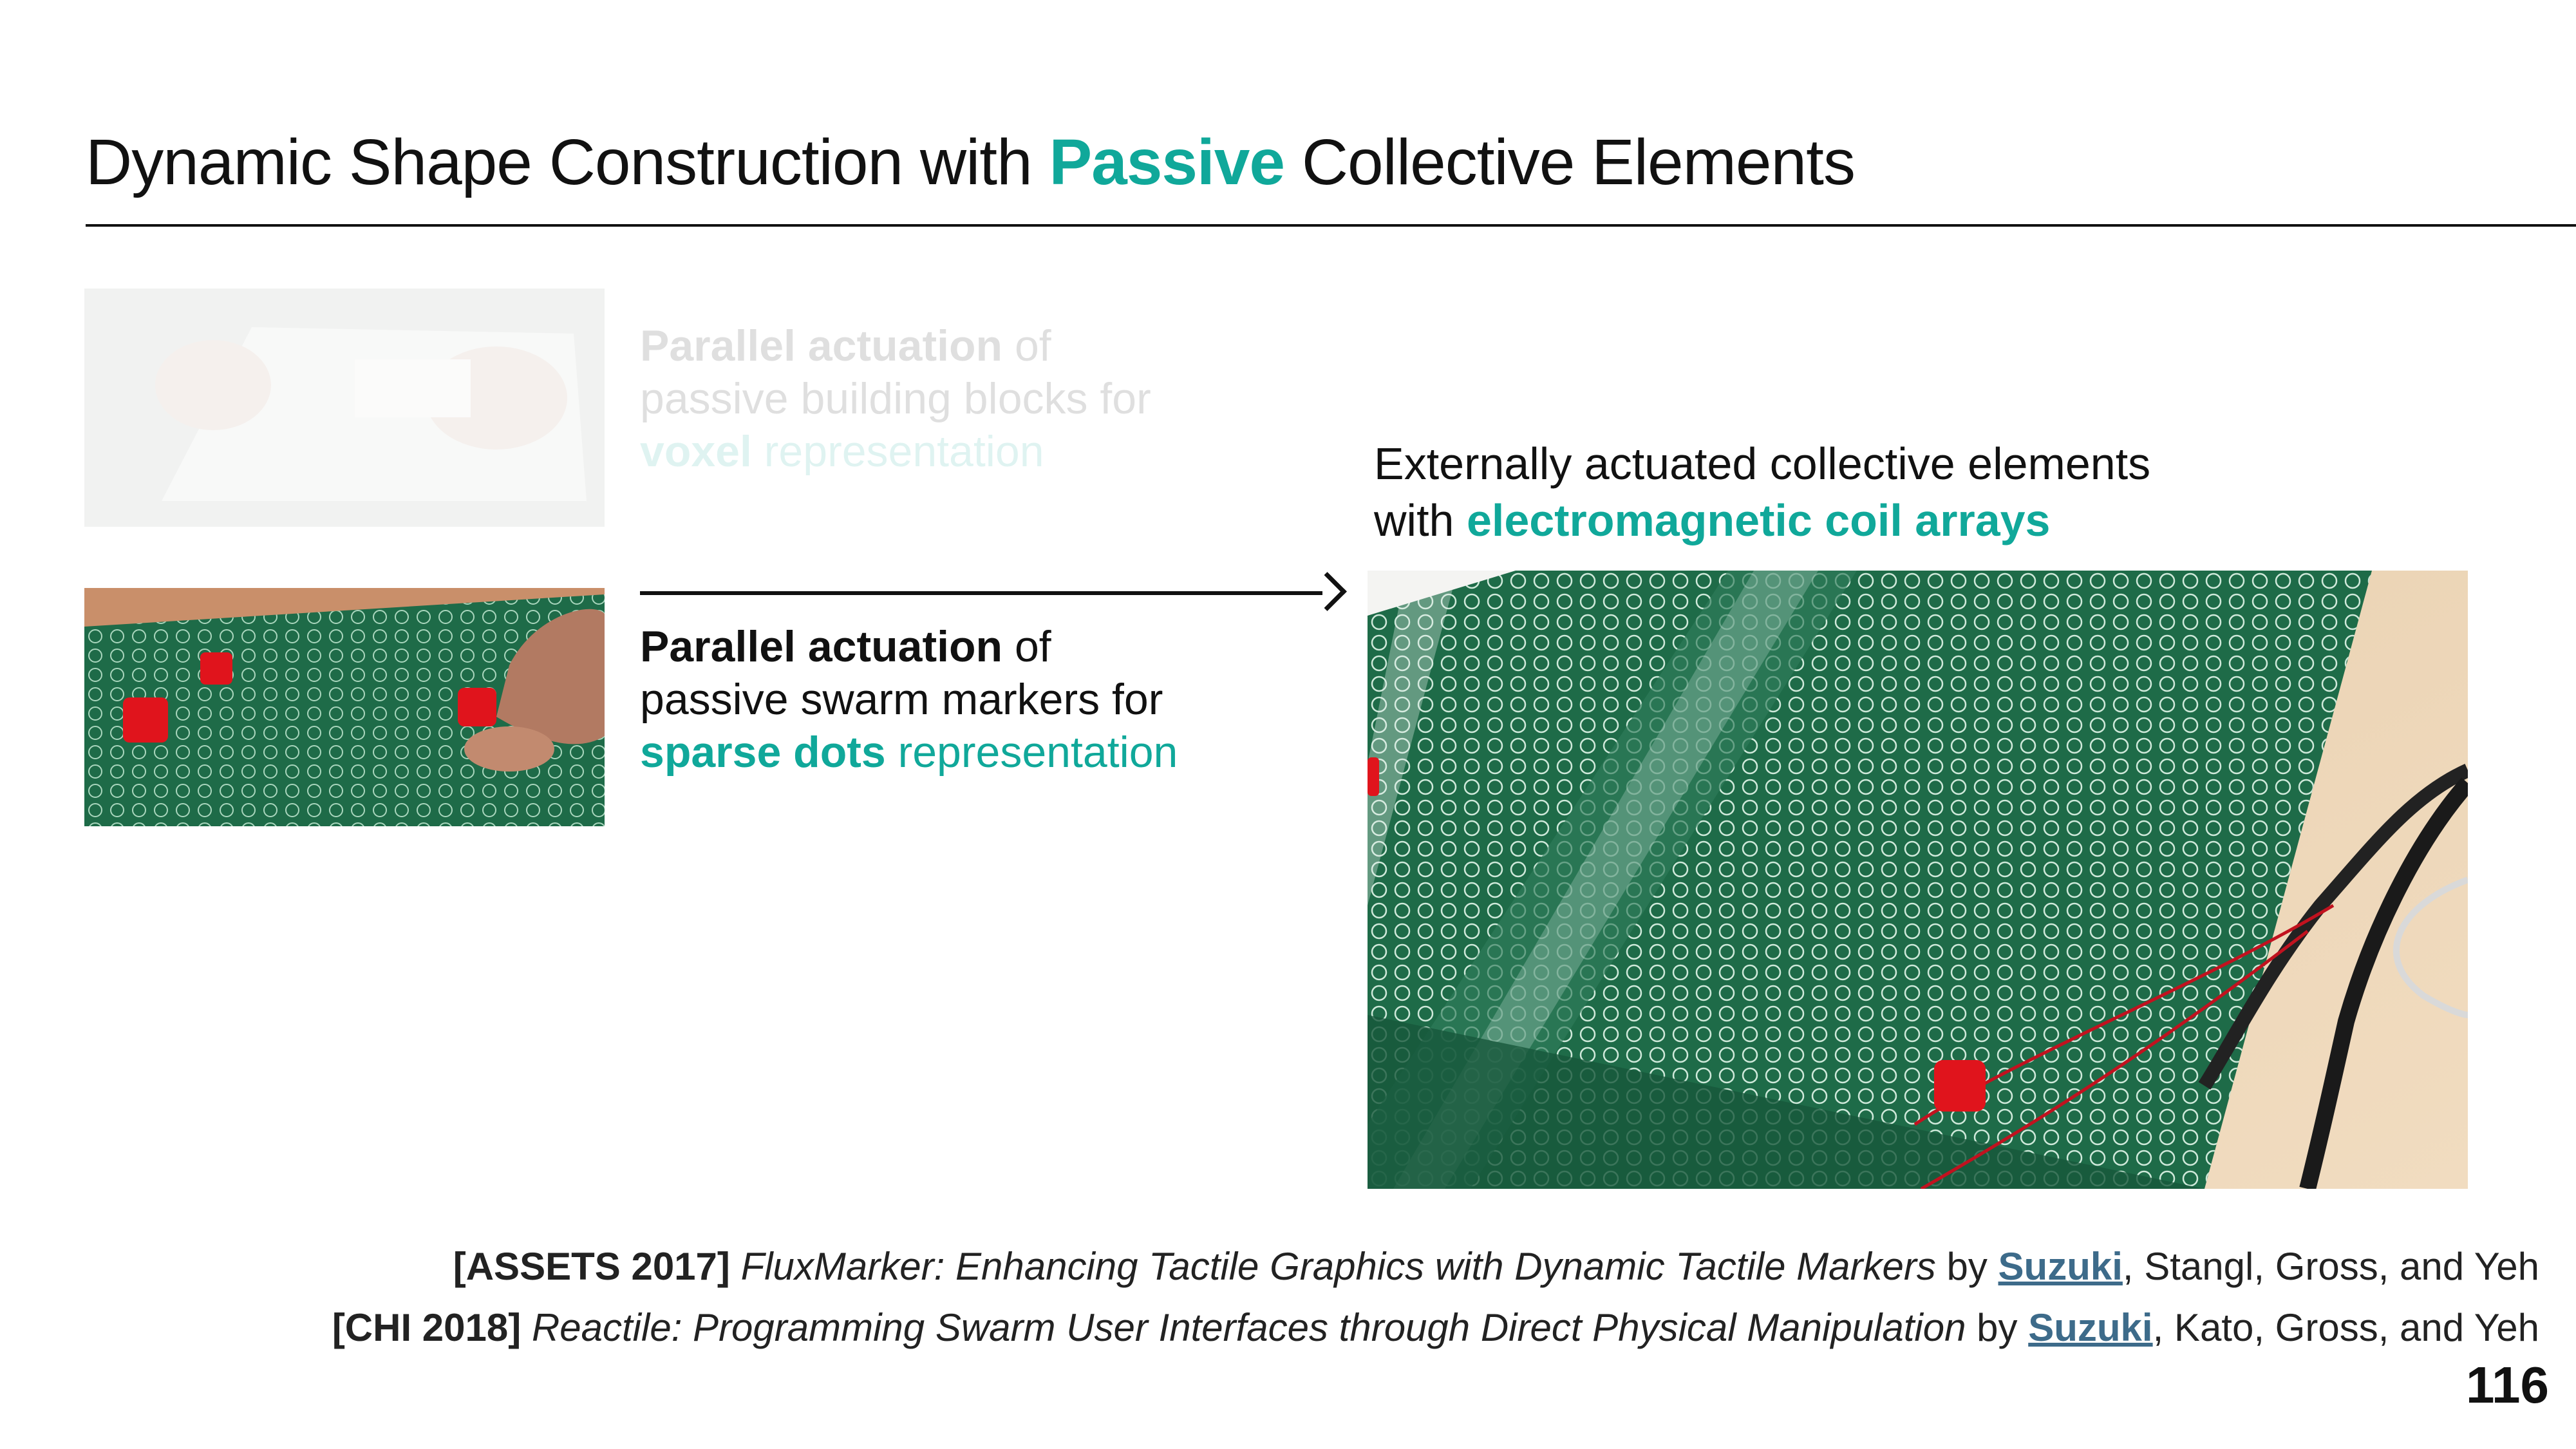 The width and height of the screenshot is (2576, 1449). Describe the element at coordinates (981, 593) in the screenshot. I see `arrow-shaft` at that location.